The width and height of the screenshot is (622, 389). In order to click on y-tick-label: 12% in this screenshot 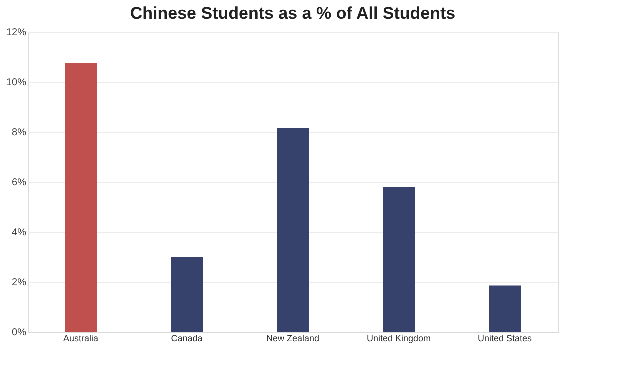, I will do `click(16, 33)`.